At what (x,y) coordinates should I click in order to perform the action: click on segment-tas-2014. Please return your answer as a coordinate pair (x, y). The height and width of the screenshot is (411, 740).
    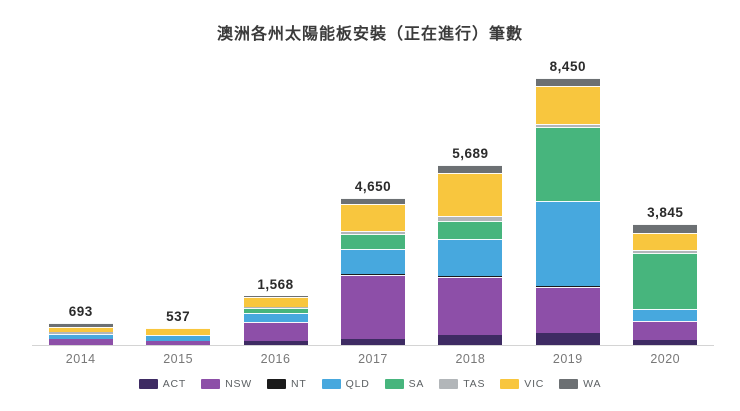
    Looking at the image, I should click on (80, 333).